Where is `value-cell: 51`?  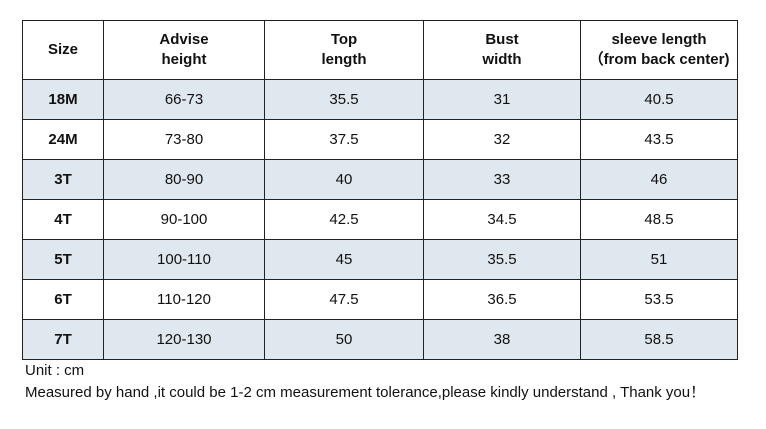
value-cell: 51 is located at coordinates (659, 259).